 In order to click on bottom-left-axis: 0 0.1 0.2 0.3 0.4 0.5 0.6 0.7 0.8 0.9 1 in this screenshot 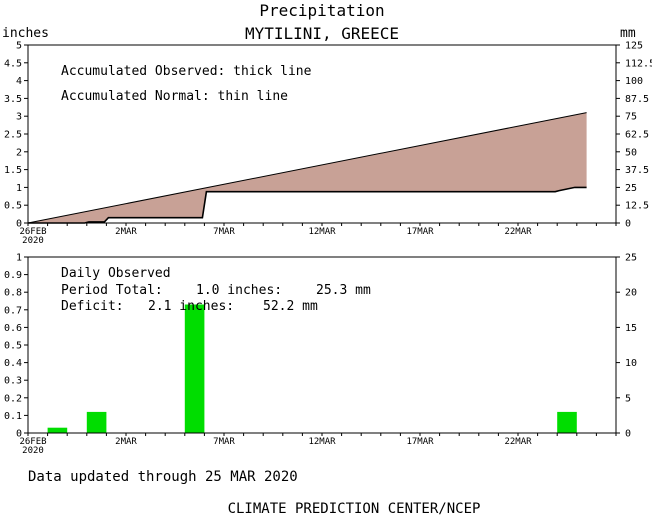, I will do `click(16, 346)`.